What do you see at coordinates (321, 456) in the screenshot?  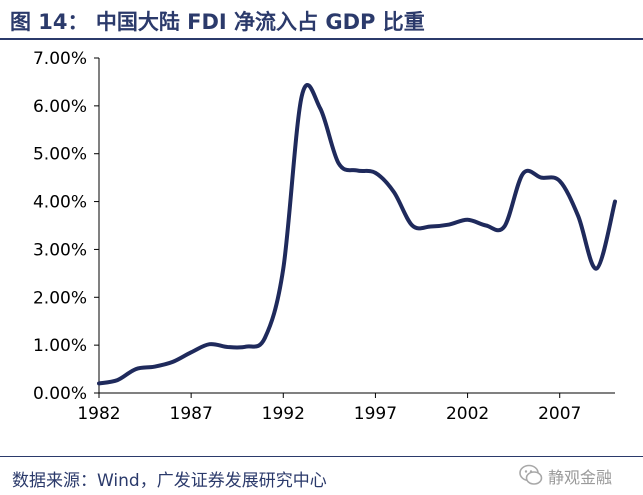 I see `footer-divider` at bounding box center [321, 456].